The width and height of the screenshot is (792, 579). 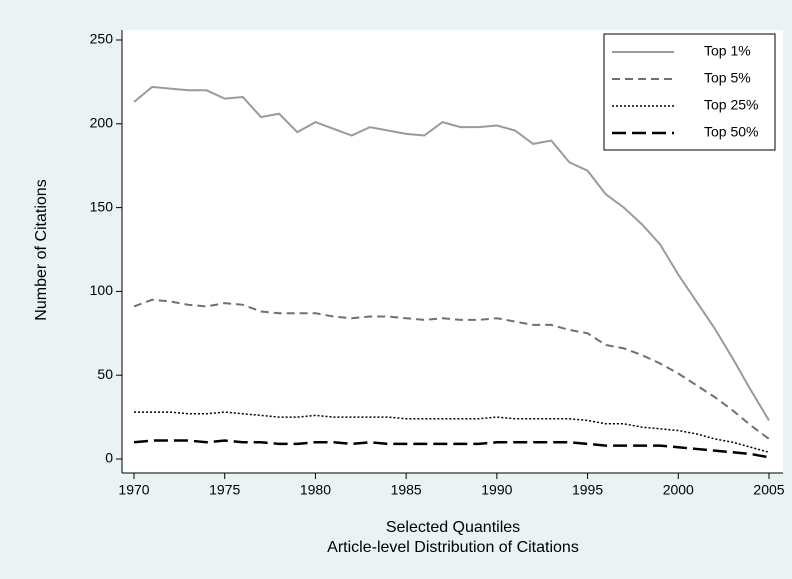 What do you see at coordinates (109, 458) in the screenshot?
I see `y-tick-label: 0` at bounding box center [109, 458].